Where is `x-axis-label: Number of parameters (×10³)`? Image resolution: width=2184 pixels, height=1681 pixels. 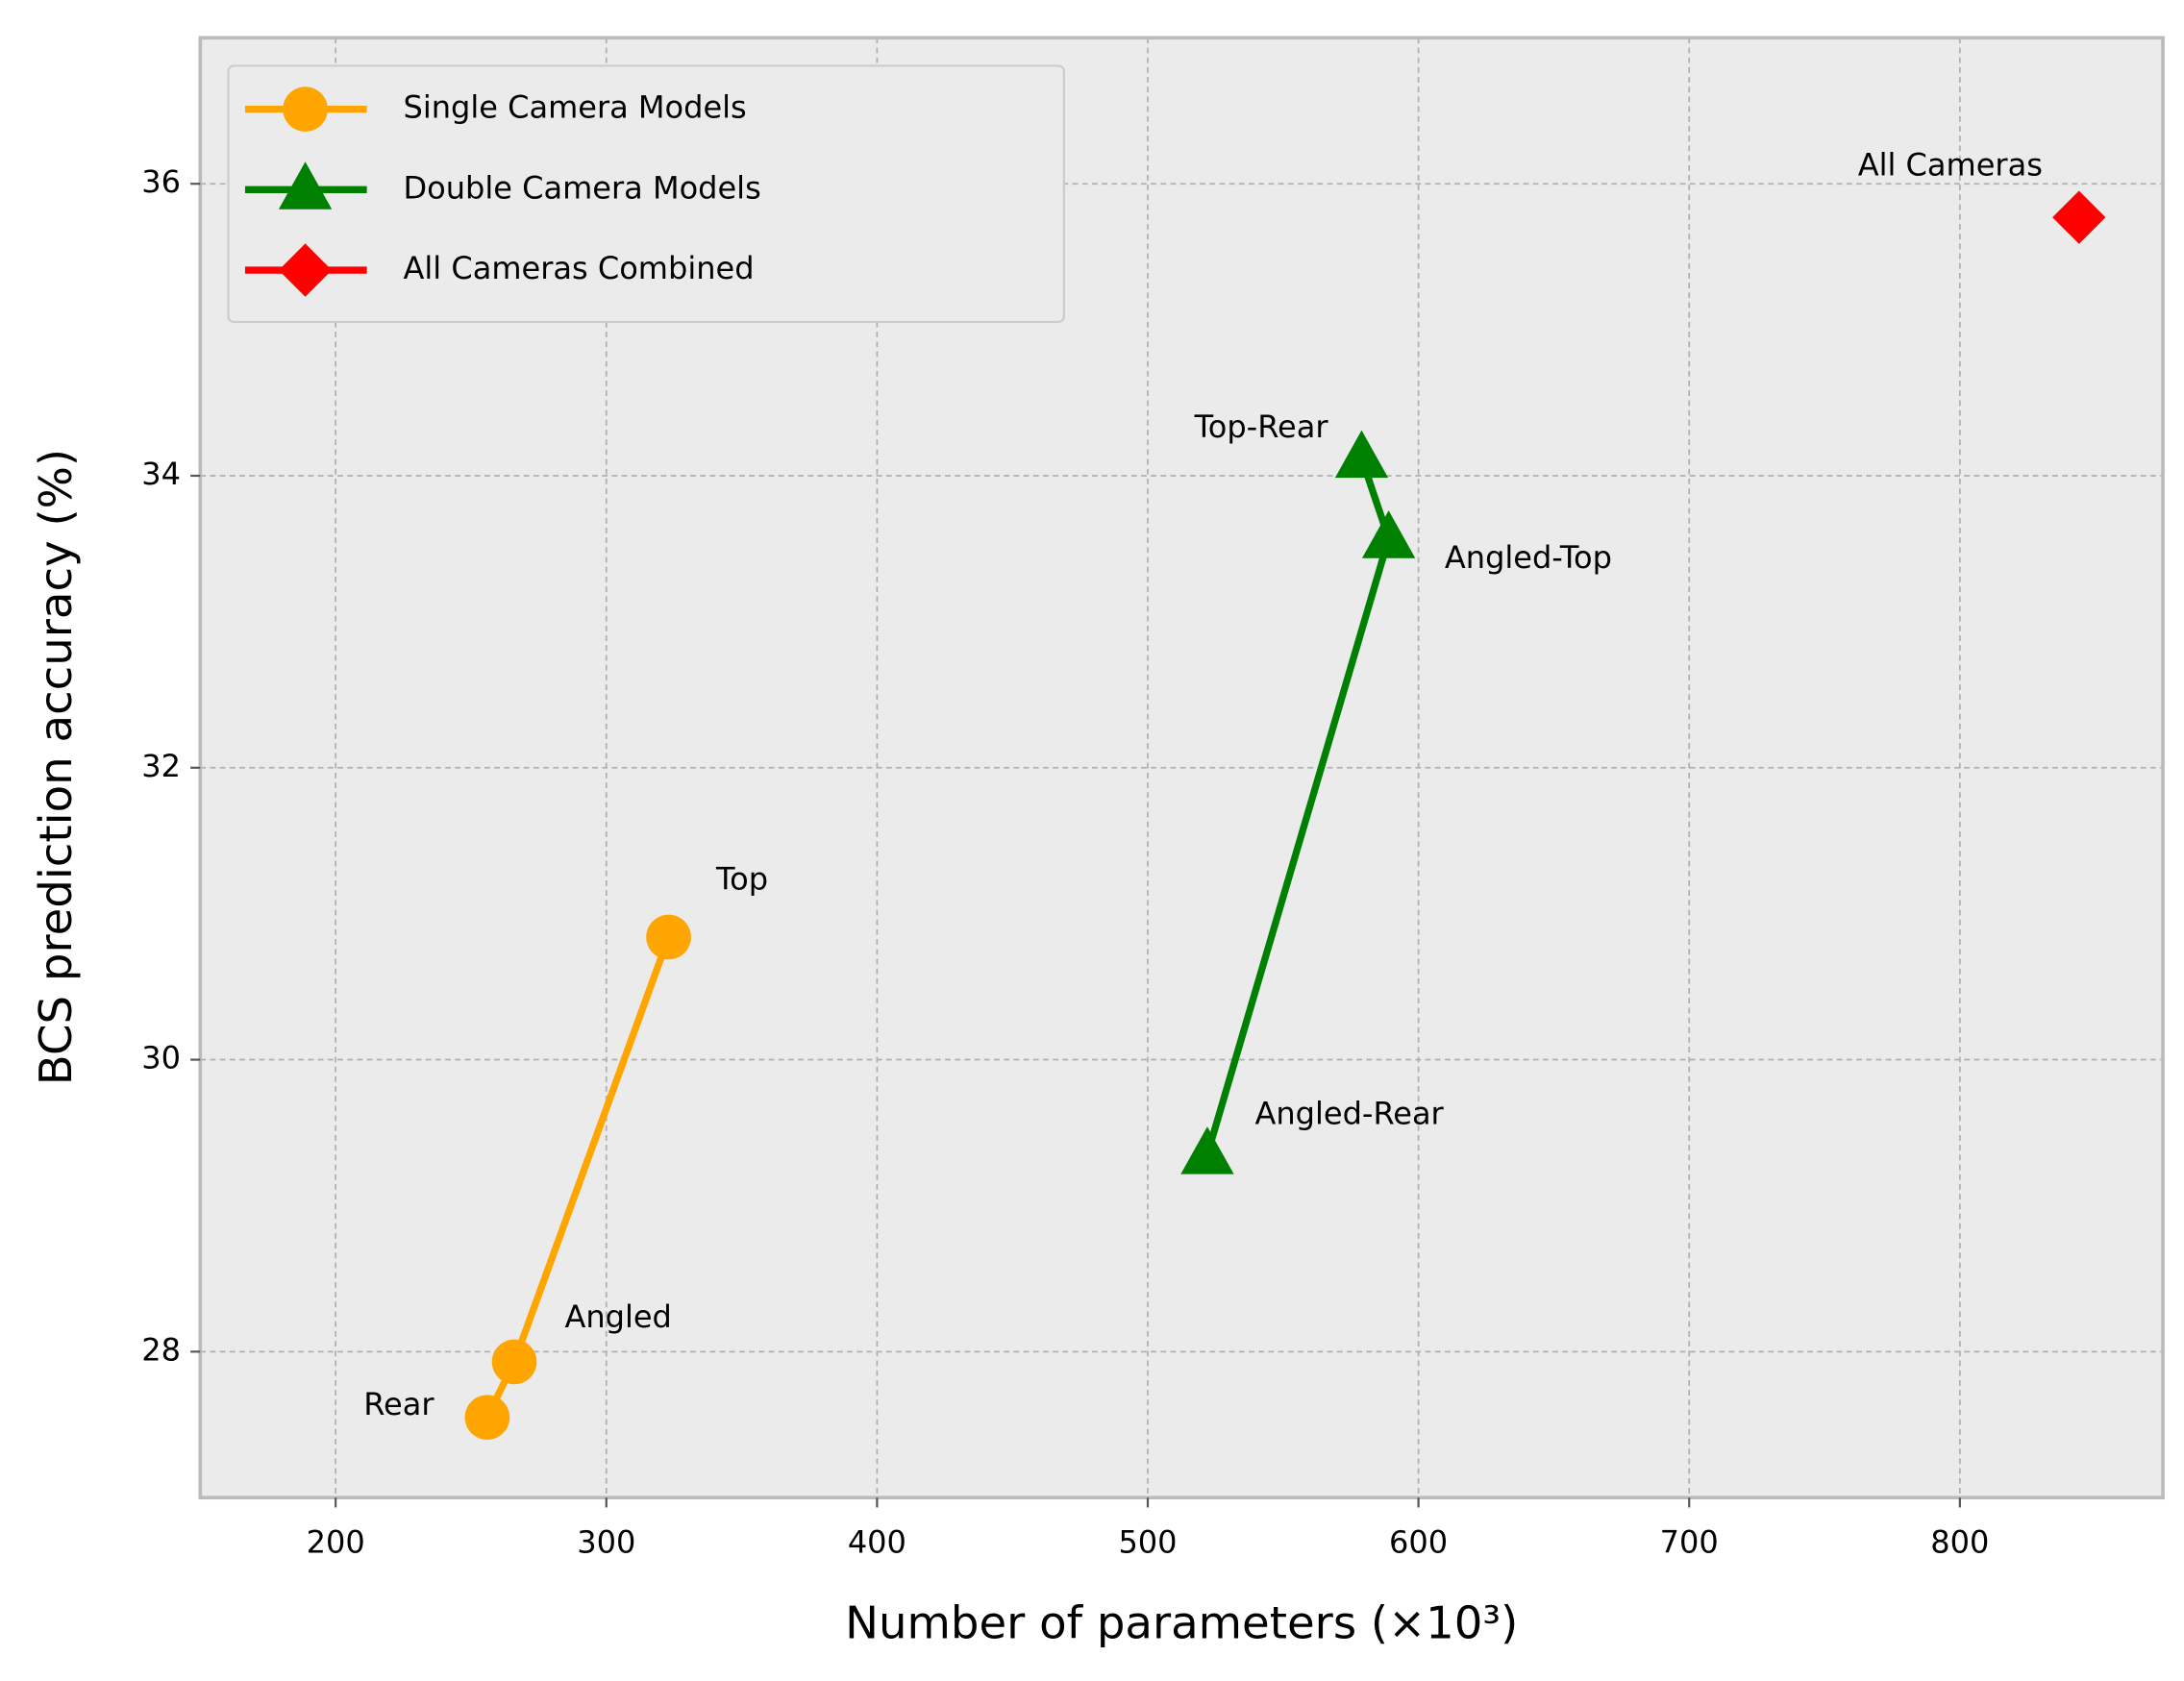
x-axis-label: Number of parameters (×10³) is located at coordinates (1181, 1623).